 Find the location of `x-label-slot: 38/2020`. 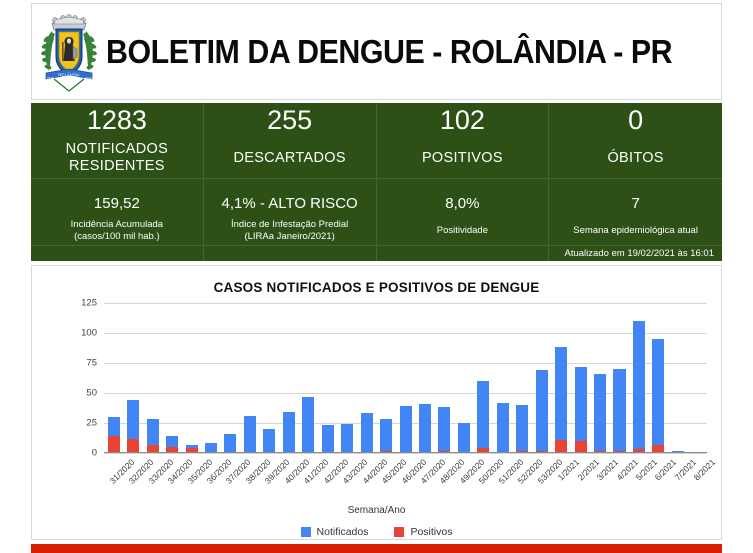

x-label-slot: 38/2020 is located at coordinates (256, 477).